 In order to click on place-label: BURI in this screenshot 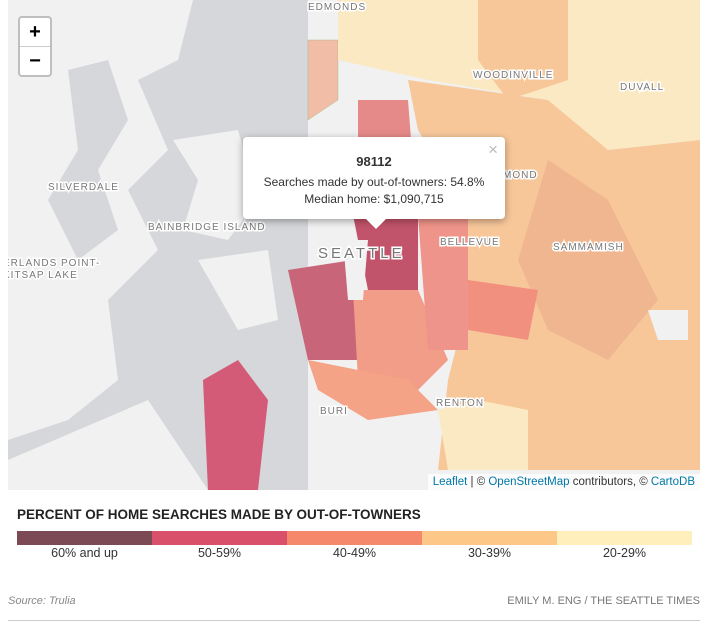, I will do `click(334, 411)`.